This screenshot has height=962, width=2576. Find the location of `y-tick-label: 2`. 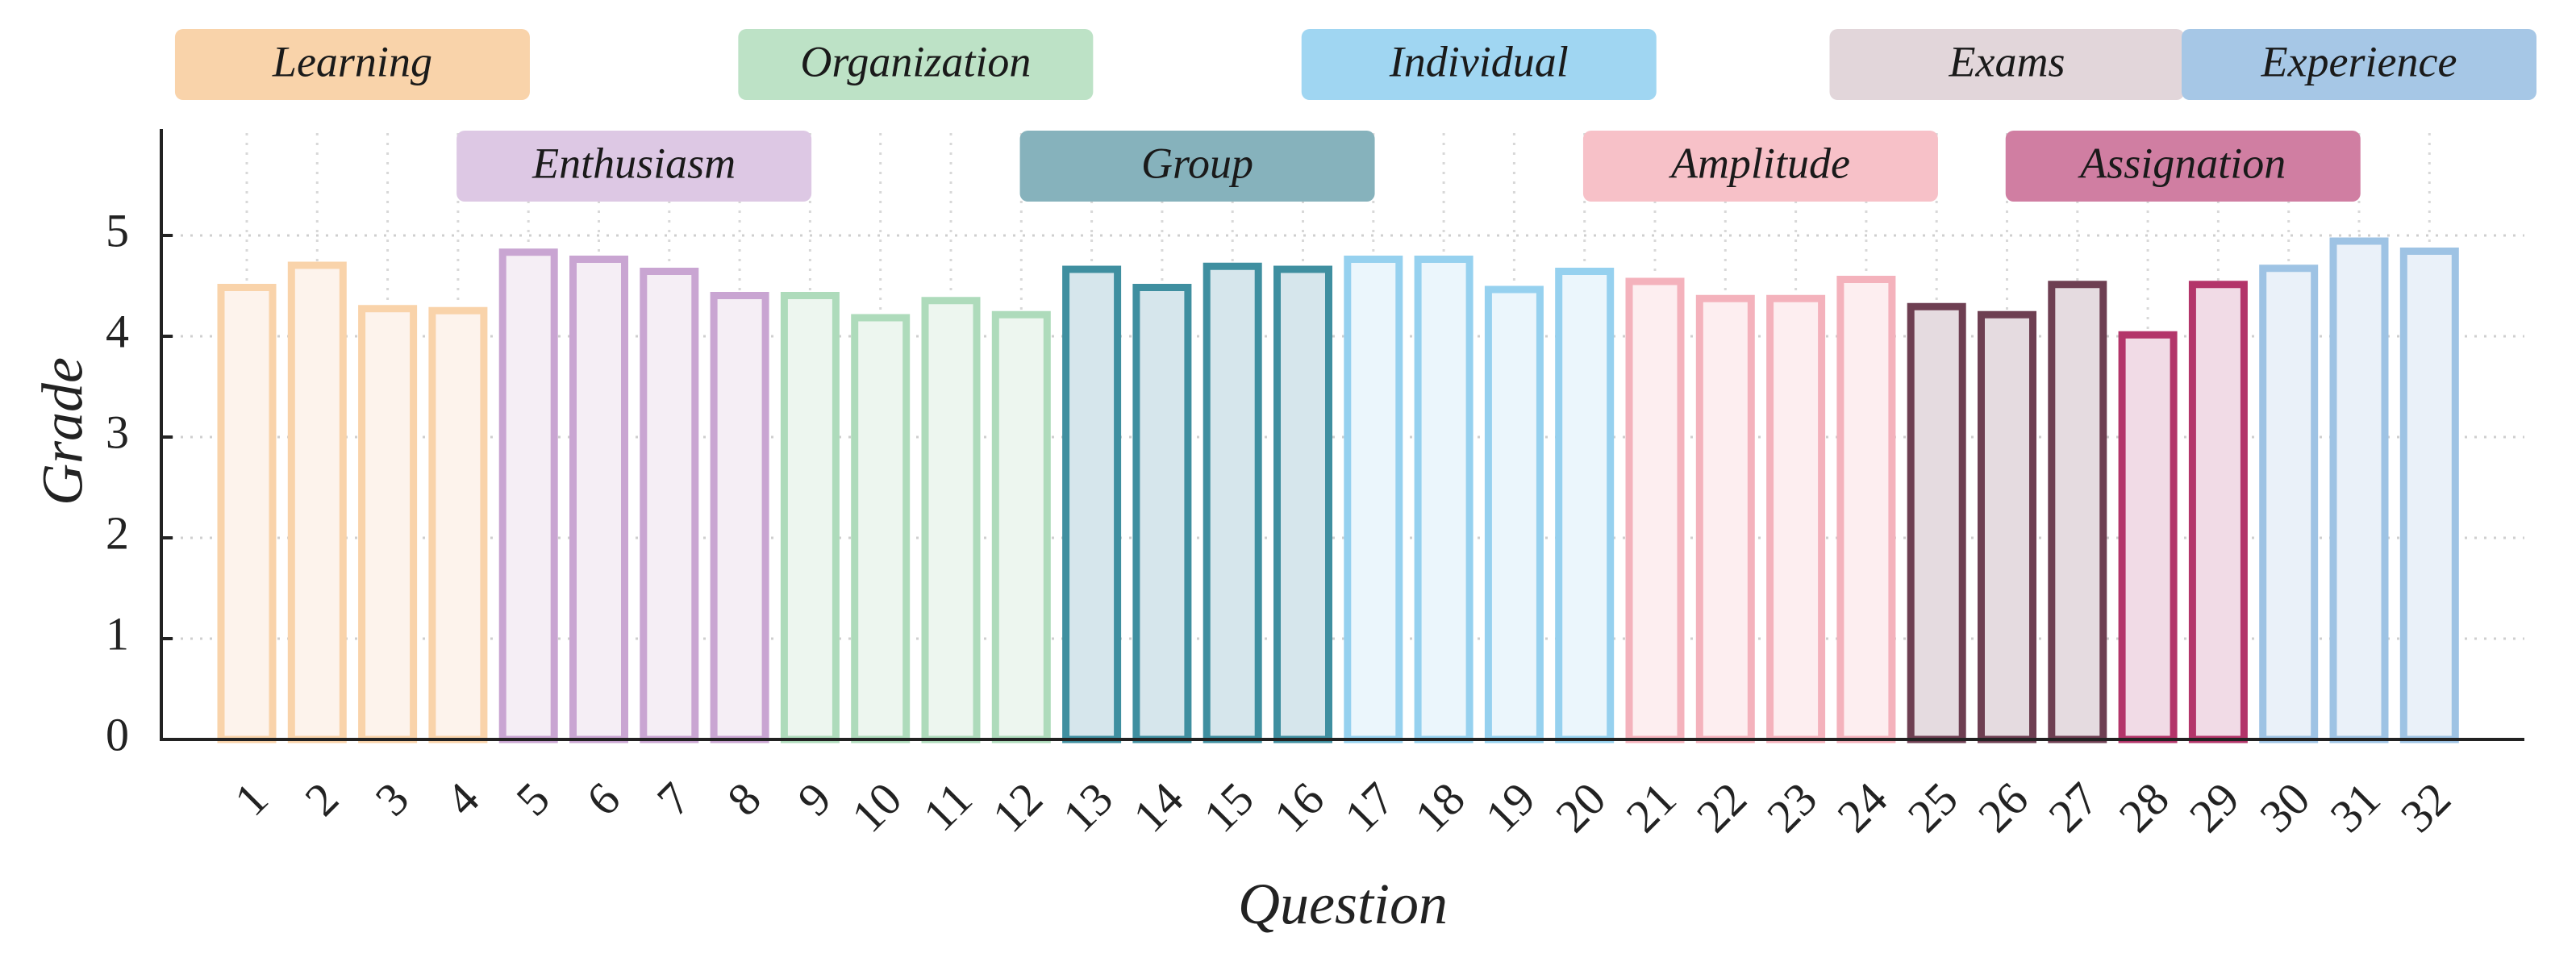

y-tick-label: 2 is located at coordinates (117, 532).